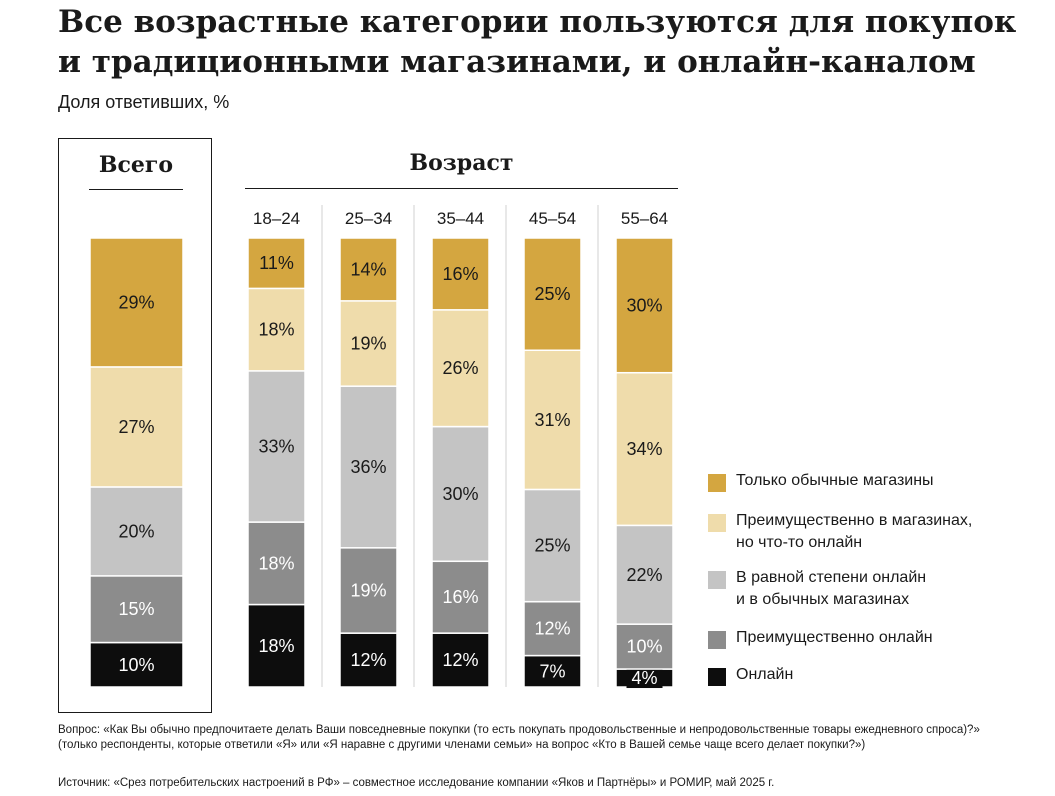 This screenshot has height=796, width=1055. I want to click on data-label: 29%, so click(136, 302).